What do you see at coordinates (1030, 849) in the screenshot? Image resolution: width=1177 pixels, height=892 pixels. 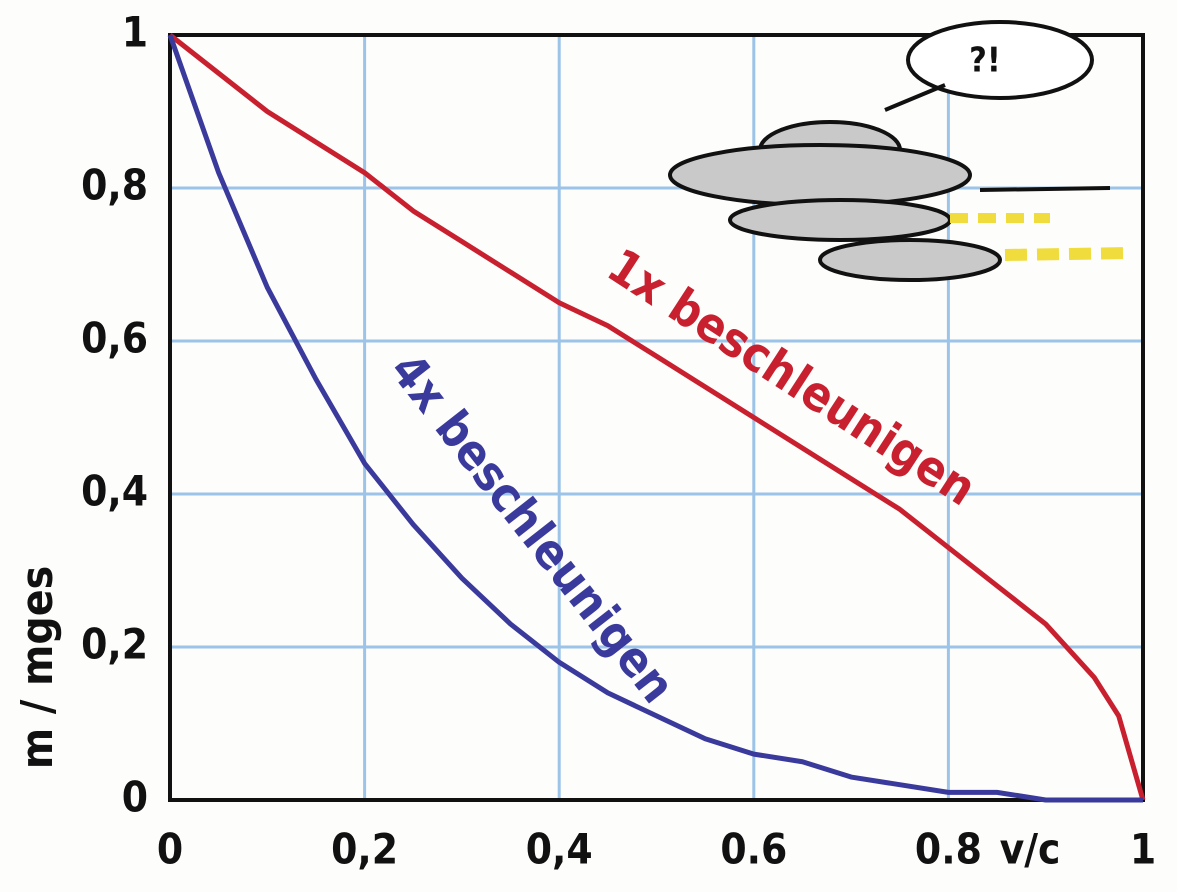 I see `x-axis-label: v/c` at bounding box center [1030, 849].